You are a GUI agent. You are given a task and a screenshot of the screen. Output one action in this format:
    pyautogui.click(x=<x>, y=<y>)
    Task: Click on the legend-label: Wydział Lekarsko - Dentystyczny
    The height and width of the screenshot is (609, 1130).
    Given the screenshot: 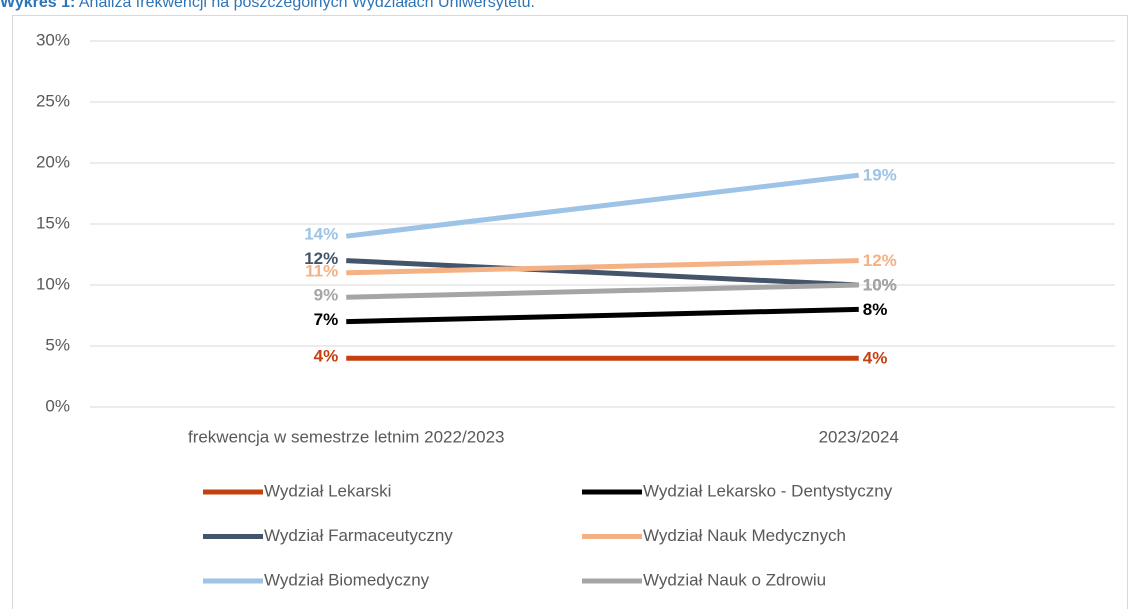 What is the action you would take?
    pyautogui.click(x=768, y=490)
    